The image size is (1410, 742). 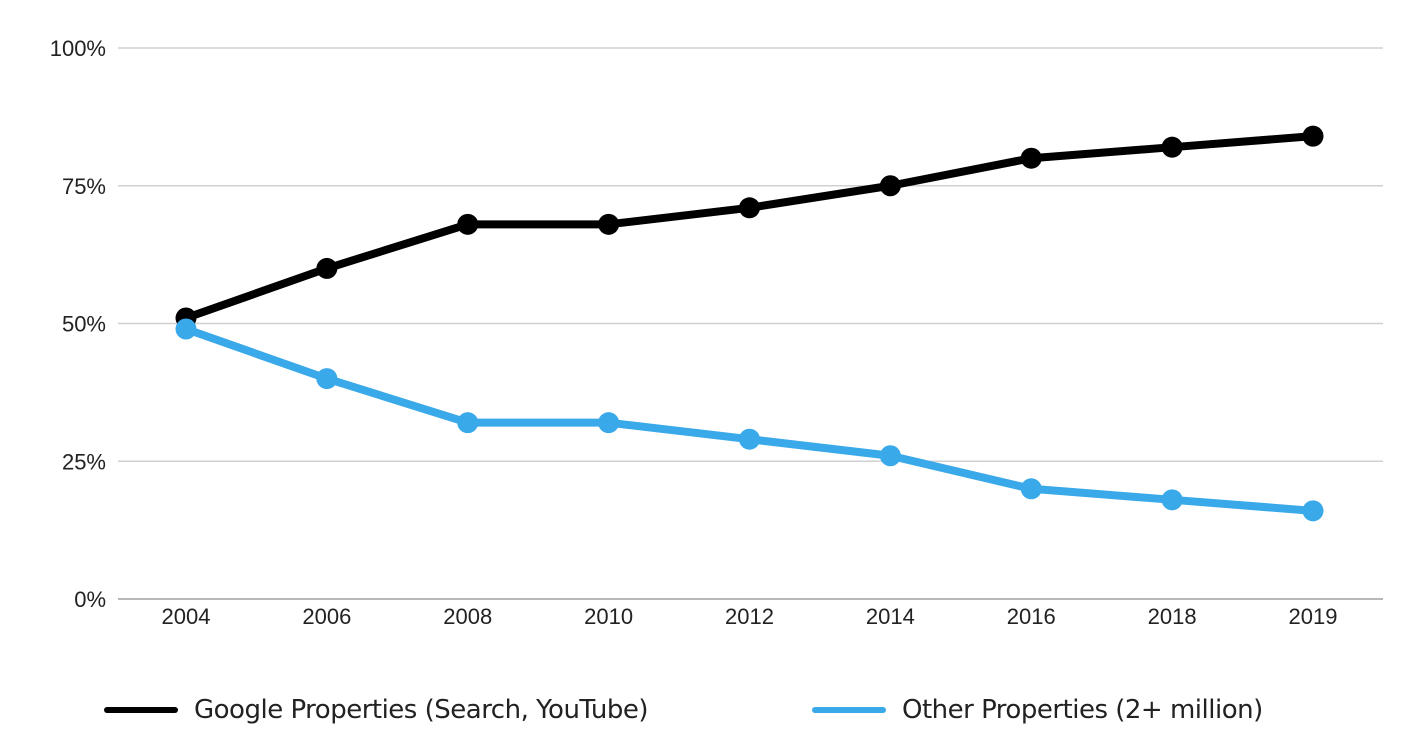 What do you see at coordinates (1082, 710) in the screenshot?
I see `legend-label-other: Other Properties (2+ million)` at bounding box center [1082, 710].